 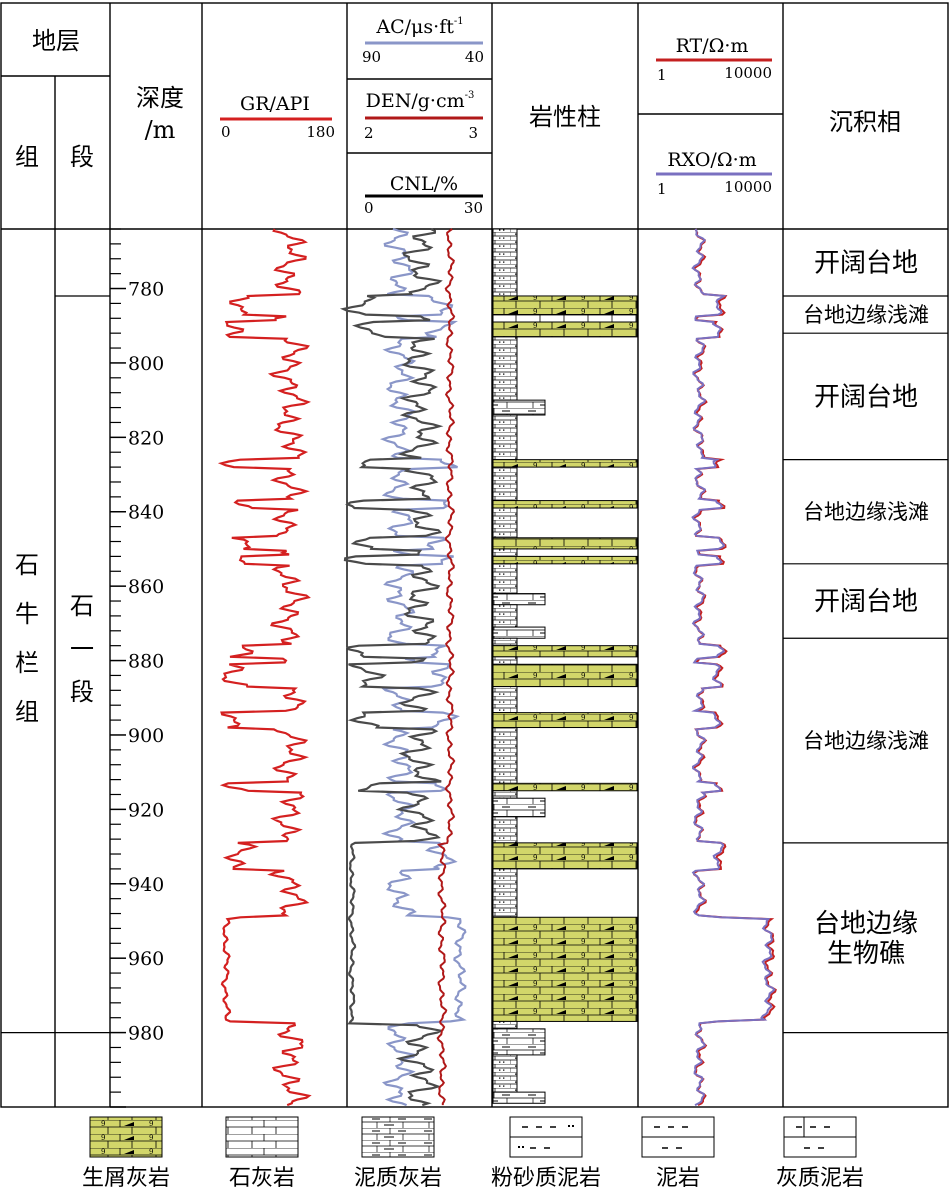 I want to click on den-max: 3, so click(x=473, y=133).